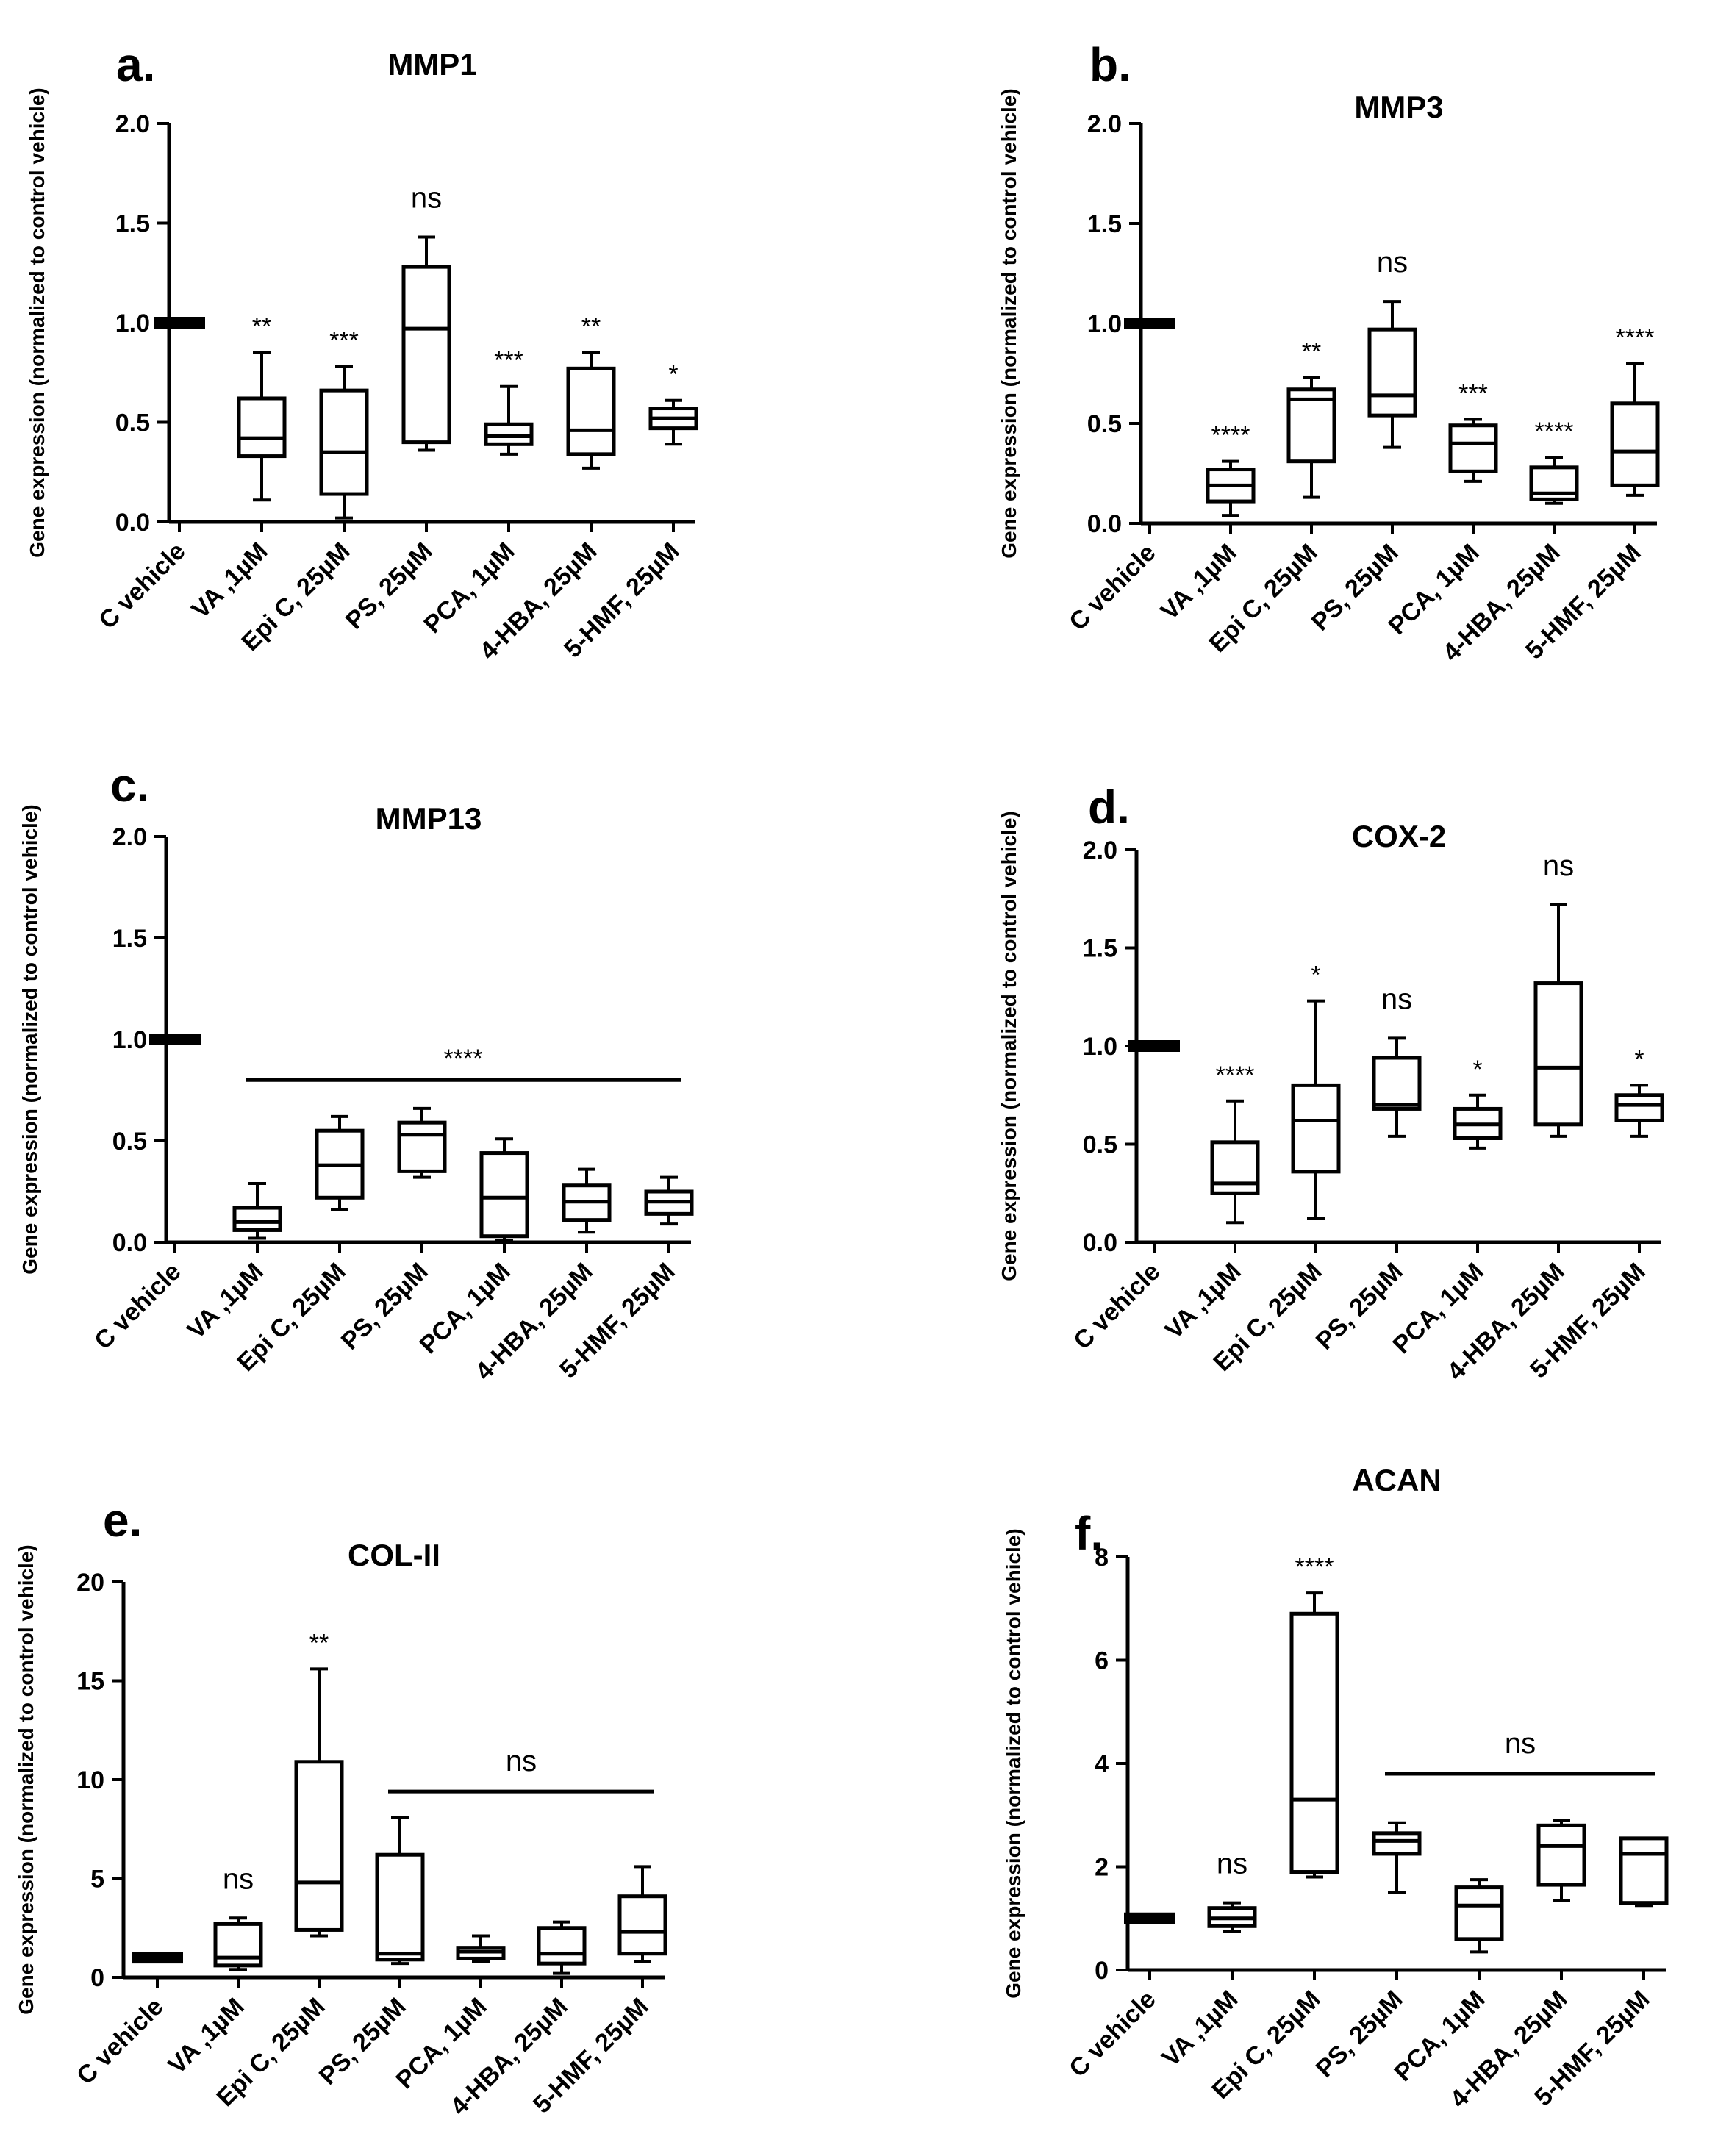 The width and height of the screenshot is (1729, 2156). Describe the element at coordinates (394, 1555) in the screenshot. I see `chart-title: COL-II` at that location.